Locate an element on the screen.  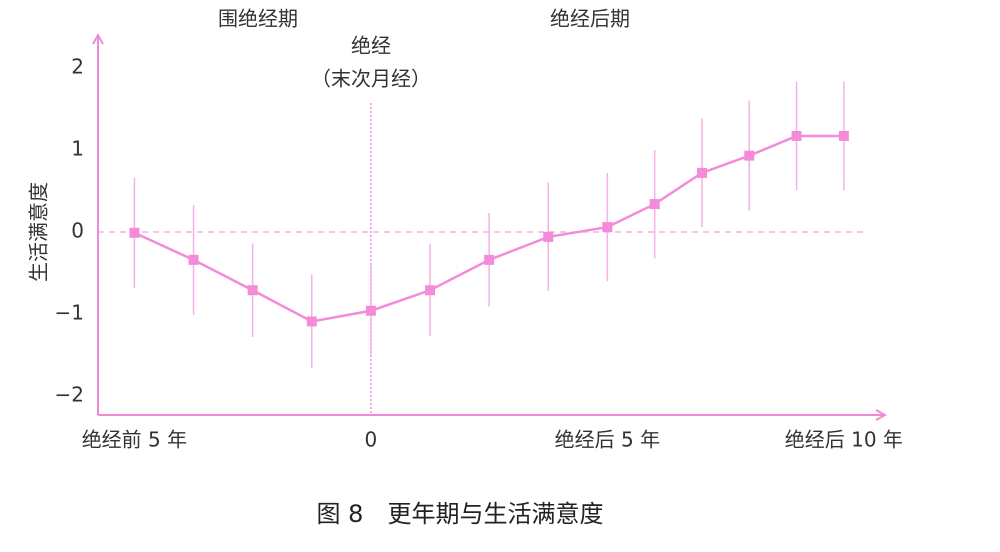
x-axis-arrow is located at coordinates (881, 415).